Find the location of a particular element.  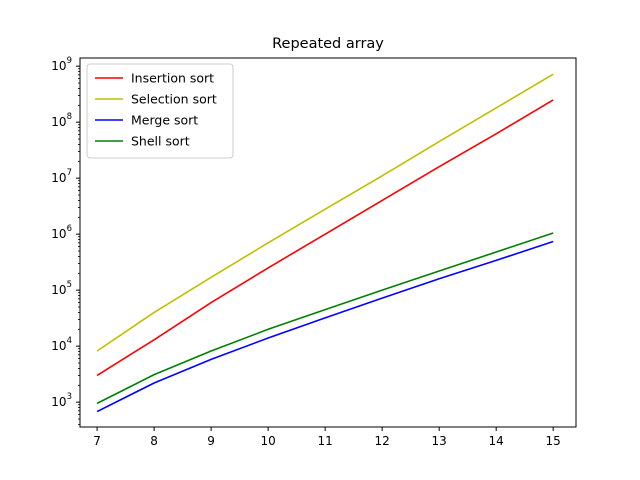

legend-label: Shell sort is located at coordinates (160, 141).